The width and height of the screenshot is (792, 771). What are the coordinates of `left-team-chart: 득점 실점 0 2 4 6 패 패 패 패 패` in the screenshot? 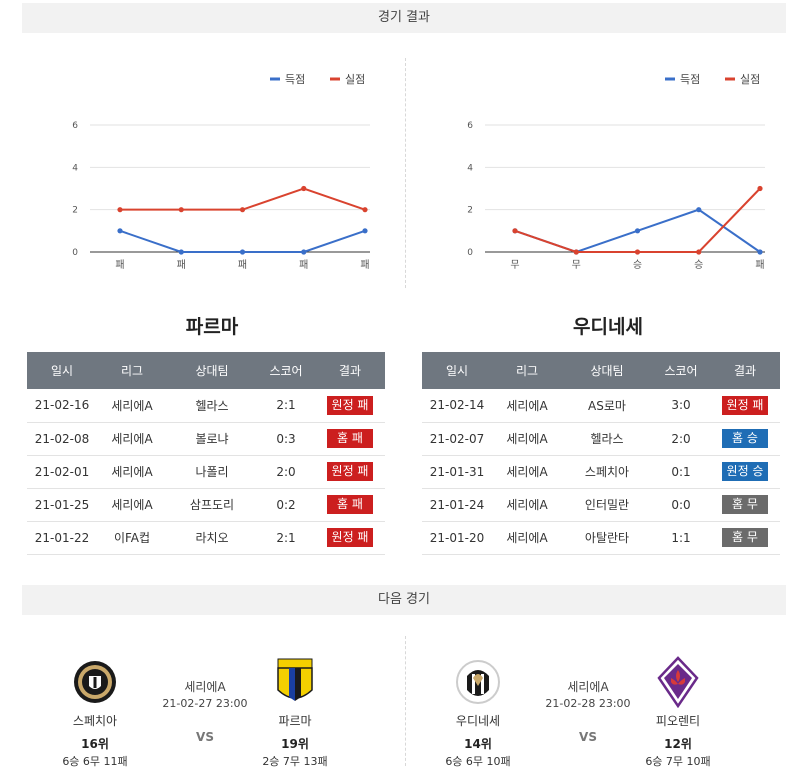 It's located at (220, 170).